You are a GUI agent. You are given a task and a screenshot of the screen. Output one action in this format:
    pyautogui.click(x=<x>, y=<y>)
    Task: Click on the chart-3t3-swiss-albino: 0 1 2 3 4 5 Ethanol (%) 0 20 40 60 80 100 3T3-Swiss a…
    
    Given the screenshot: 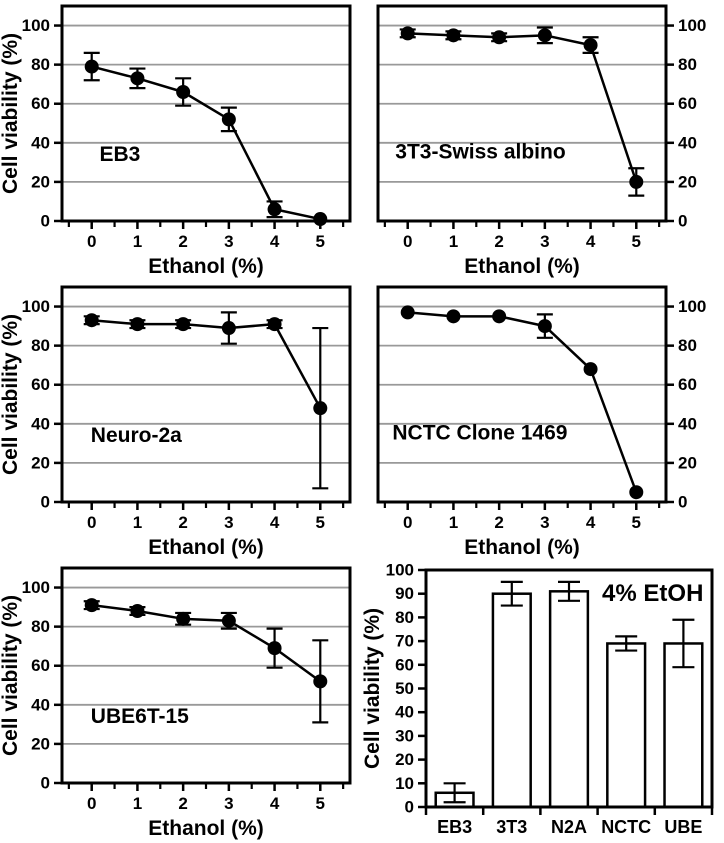 What is the action you would take?
    pyautogui.click(x=541, y=141)
    